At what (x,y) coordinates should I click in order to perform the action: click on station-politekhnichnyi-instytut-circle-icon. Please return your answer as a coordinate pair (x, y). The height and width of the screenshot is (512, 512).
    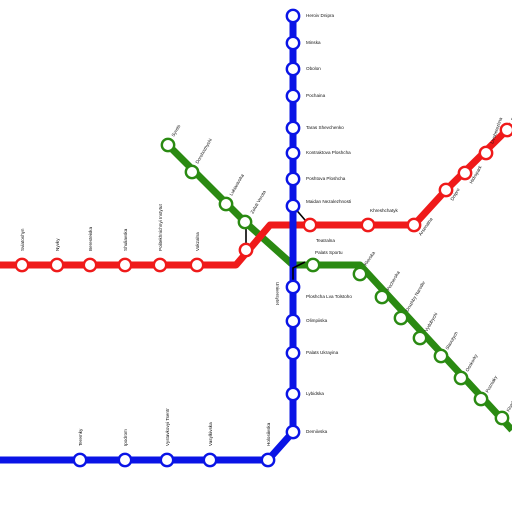
    Looking at the image, I should click on (160, 265).